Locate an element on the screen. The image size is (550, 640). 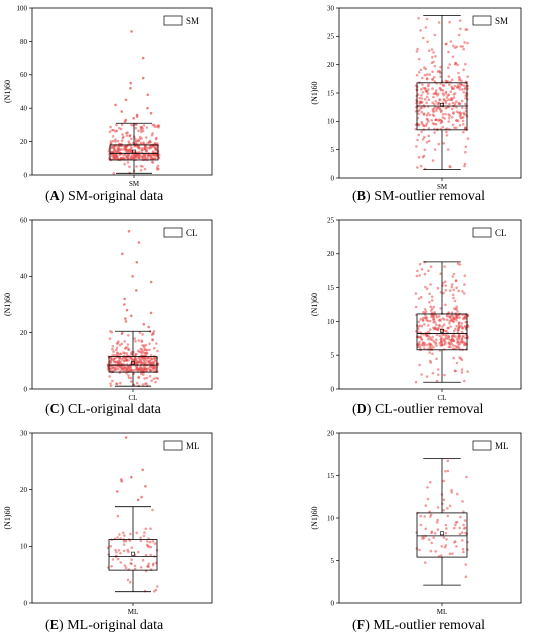
caption-category: ML is located at coordinates (77, 625).